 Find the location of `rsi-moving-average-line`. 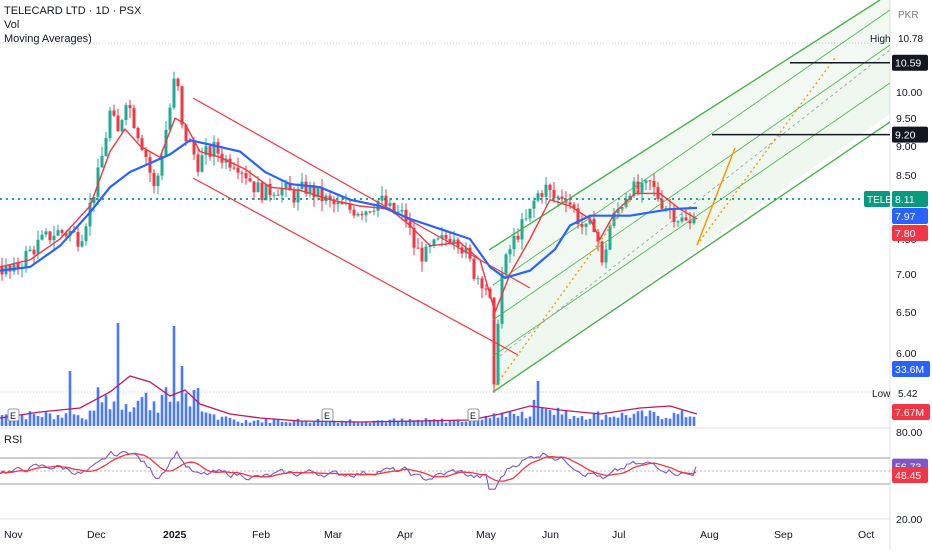

rsi-moving-average-line is located at coordinates (348, 467).